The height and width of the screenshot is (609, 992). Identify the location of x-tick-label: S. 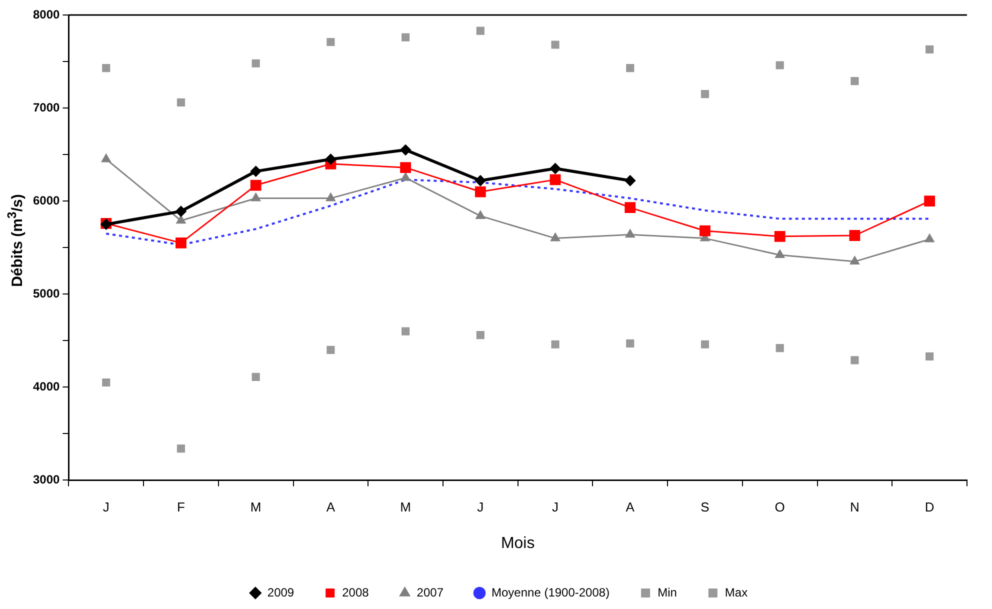
(705, 507).